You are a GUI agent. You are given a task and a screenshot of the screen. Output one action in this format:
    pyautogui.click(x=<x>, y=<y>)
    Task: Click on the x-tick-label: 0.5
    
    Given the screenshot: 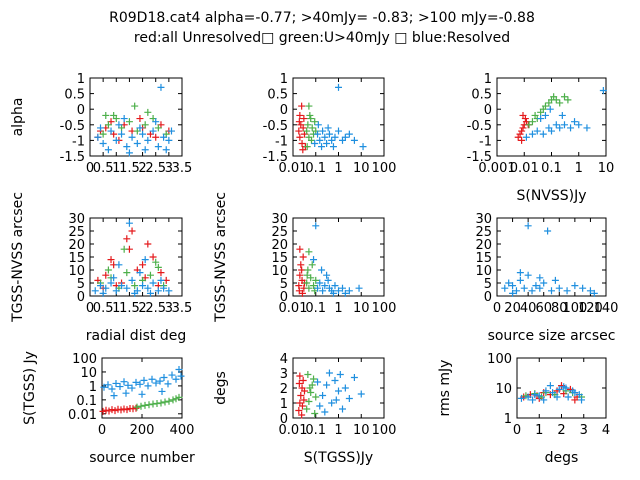 What is the action you would take?
    pyautogui.click(x=103, y=308)
    